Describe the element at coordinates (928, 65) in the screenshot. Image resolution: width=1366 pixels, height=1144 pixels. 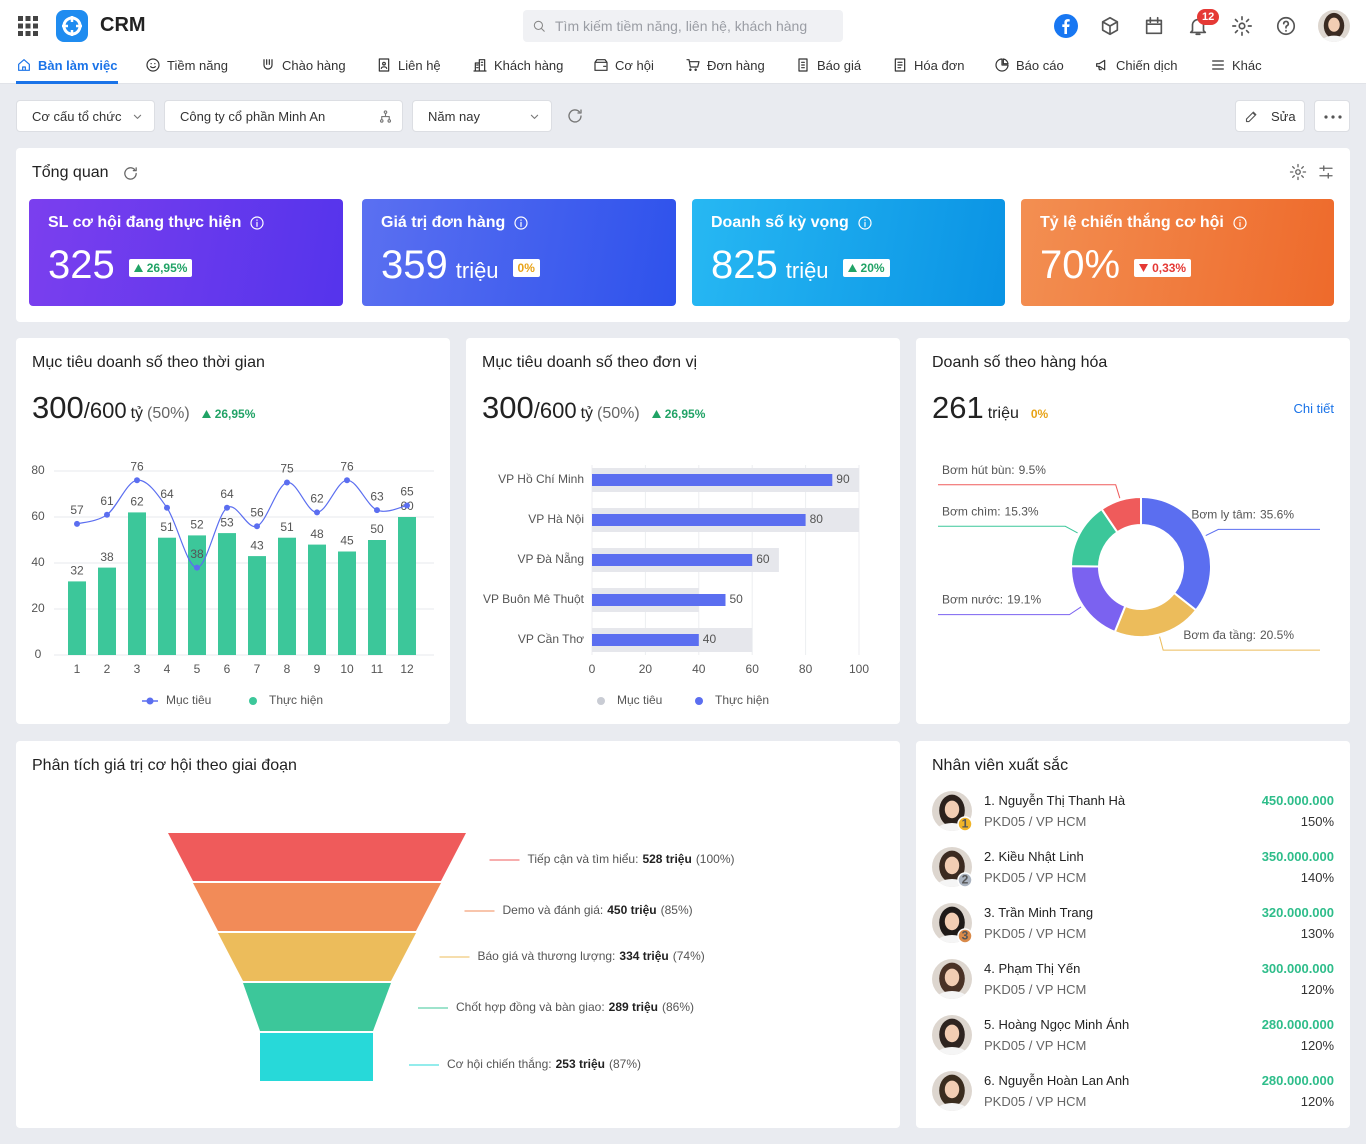
I see `nav-item: Hóa đơn` at that location.